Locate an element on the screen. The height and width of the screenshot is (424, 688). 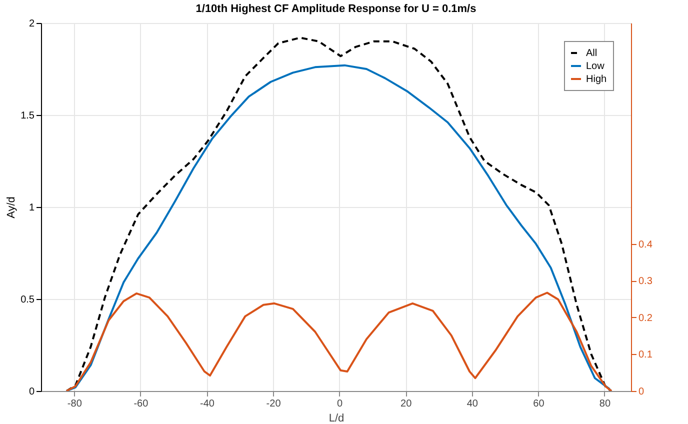
y-tick-label: 0.5 is located at coordinates (27, 300).